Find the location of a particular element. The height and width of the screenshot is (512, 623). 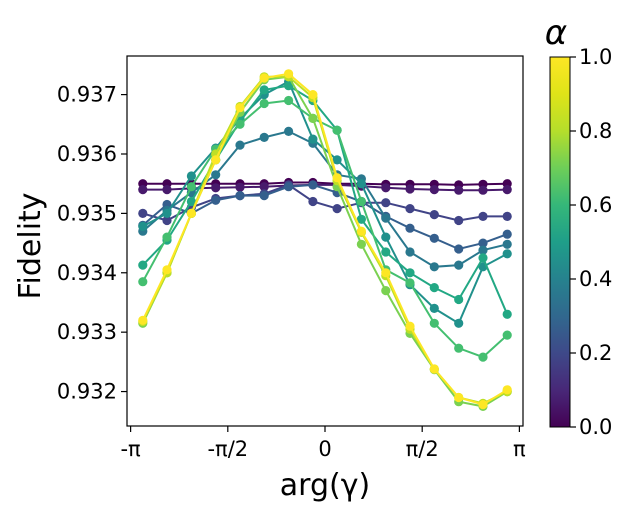

colorbar-axis: 0.0 0.2 0.4 0.6 0.8 1.0 is located at coordinates (591, 242).